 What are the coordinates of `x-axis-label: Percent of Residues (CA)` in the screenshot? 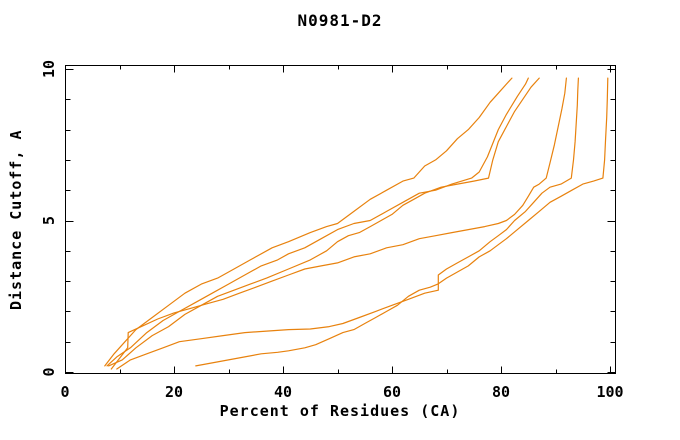 It's located at (340, 411).